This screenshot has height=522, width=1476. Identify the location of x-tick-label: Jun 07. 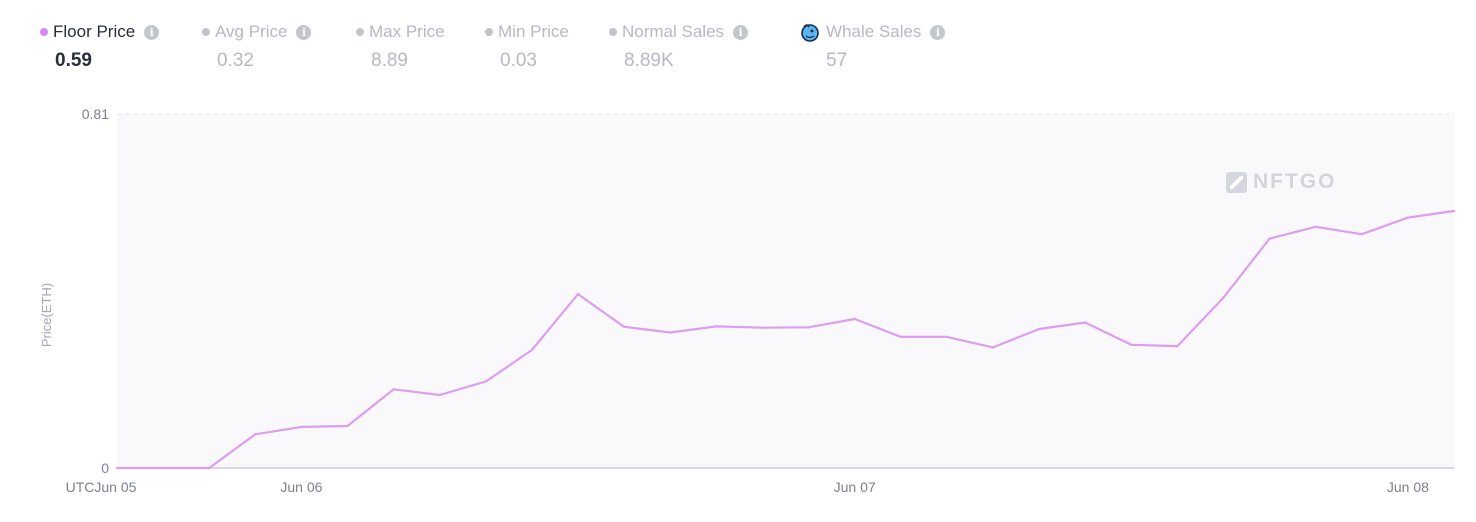
(855, 487).